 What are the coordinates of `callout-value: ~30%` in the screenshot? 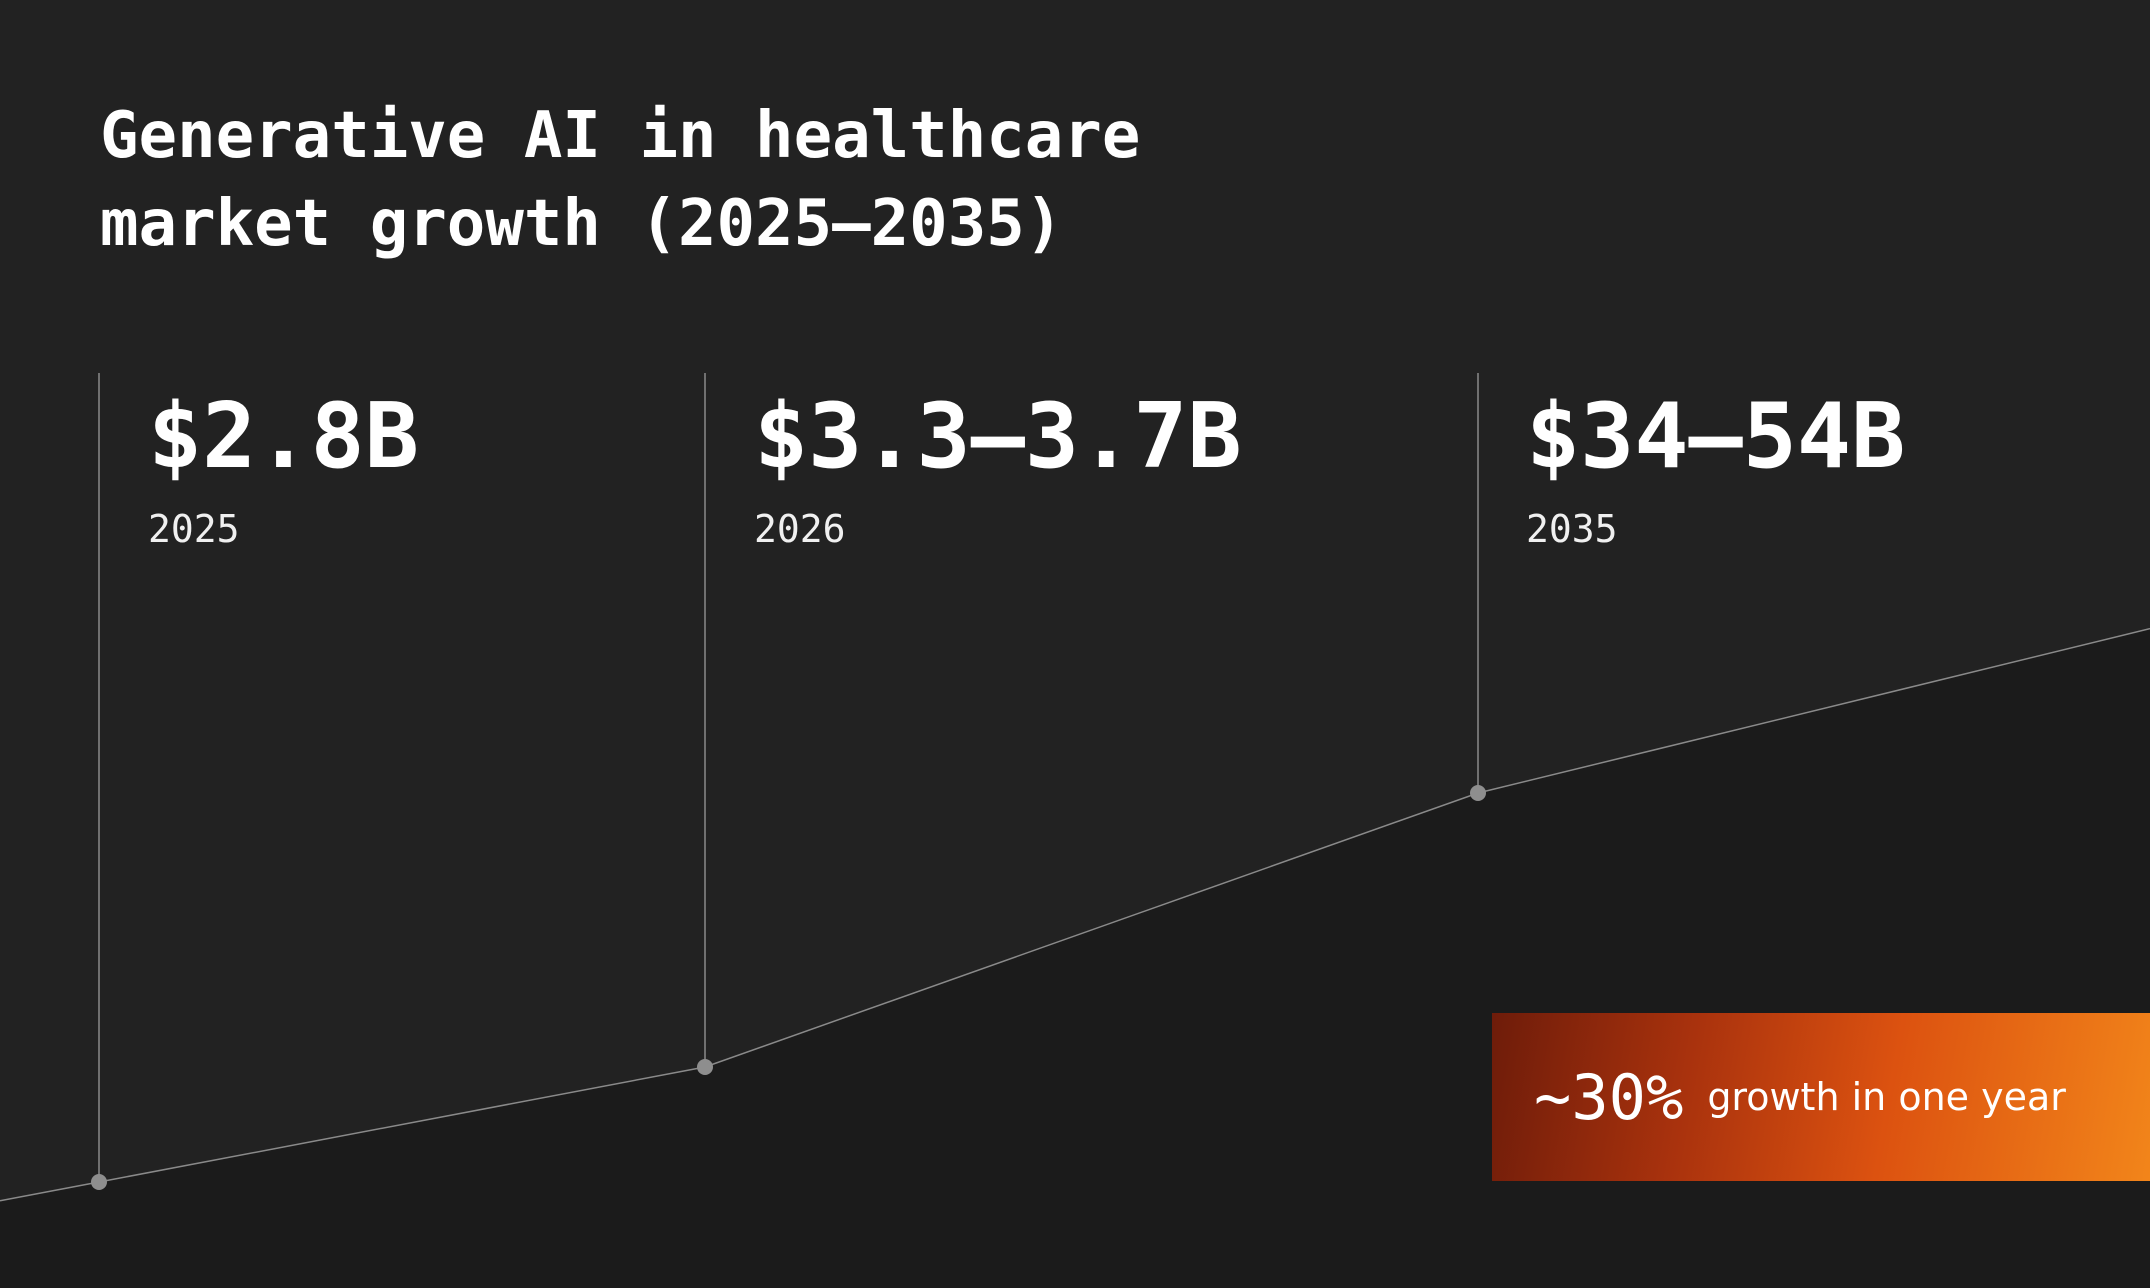 It's located at (1609, 1097).